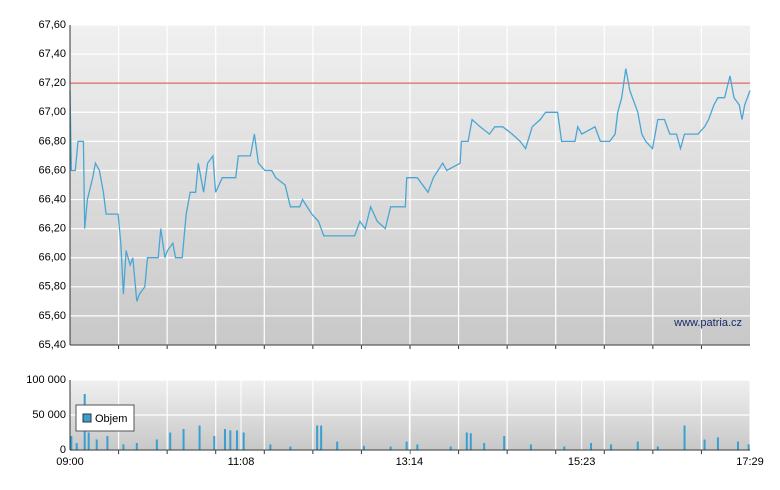 This screenshot has height=490, width=780. I want to click on y-tick-label: 67,60, so click(52, 25).